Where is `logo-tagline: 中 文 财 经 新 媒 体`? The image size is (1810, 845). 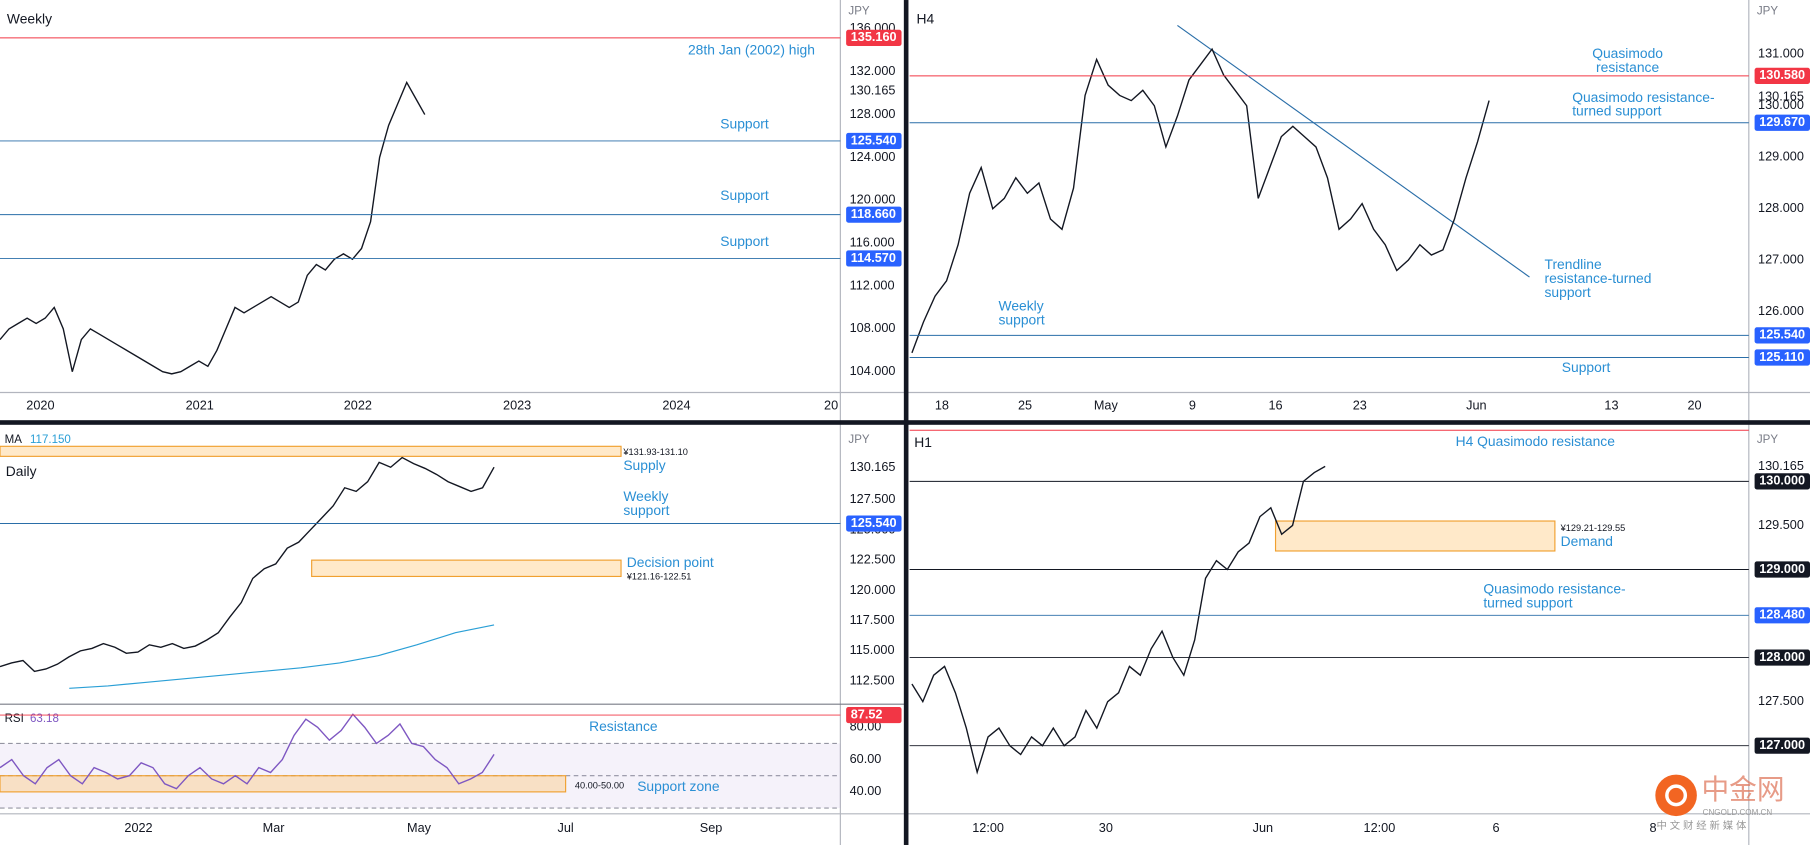
logo-tagline: 中 文 财 经 新 媒 体 is located at coordinates (1701, 825).